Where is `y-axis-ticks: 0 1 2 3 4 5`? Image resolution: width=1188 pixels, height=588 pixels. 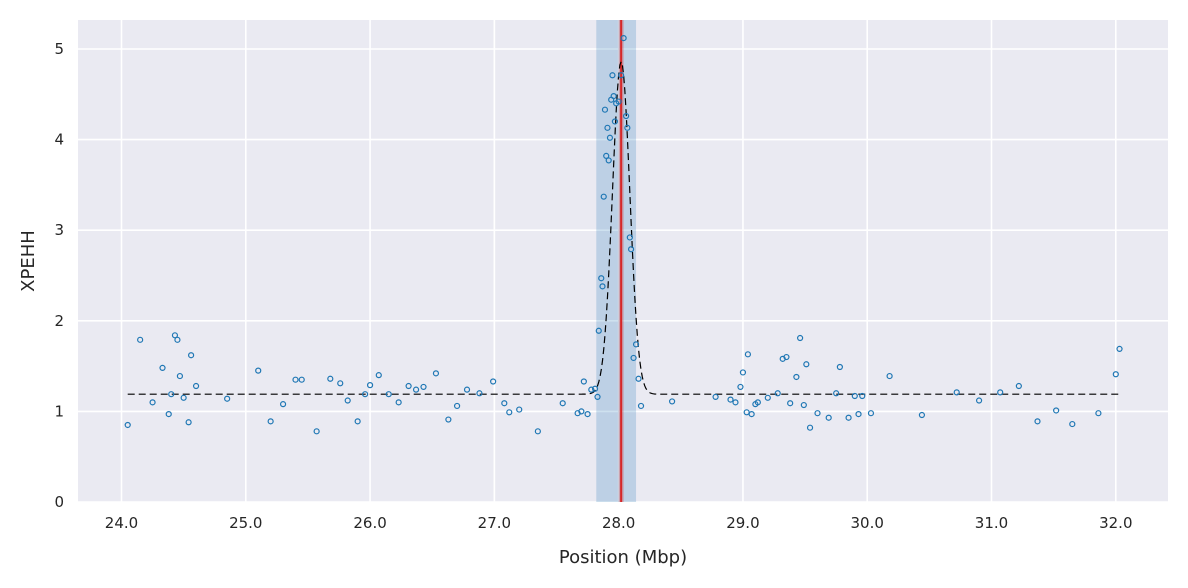
y-axis-ticks: 0 1 2 3 4 5 is located at coordinates (59, 275).